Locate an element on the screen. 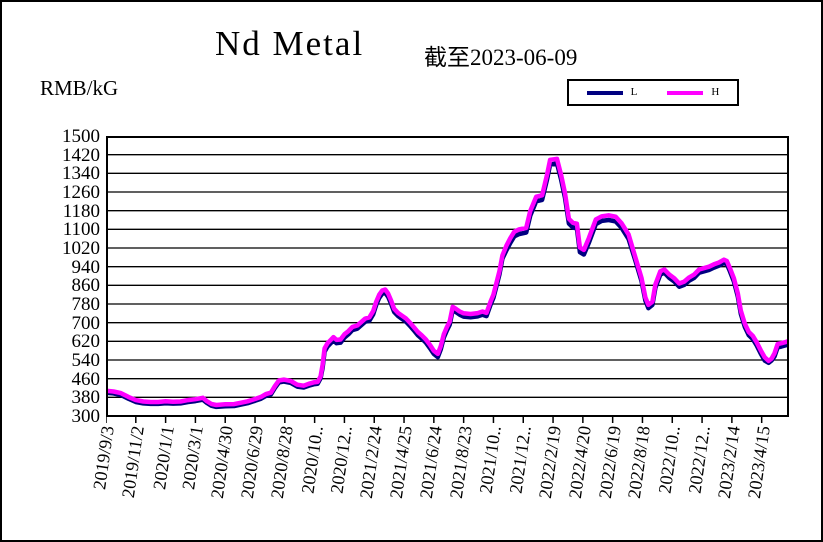 The width and height of the screenshot is (823, 542). x-tick-label-22: 2023/4/15 is located at coordinates (758, 462).